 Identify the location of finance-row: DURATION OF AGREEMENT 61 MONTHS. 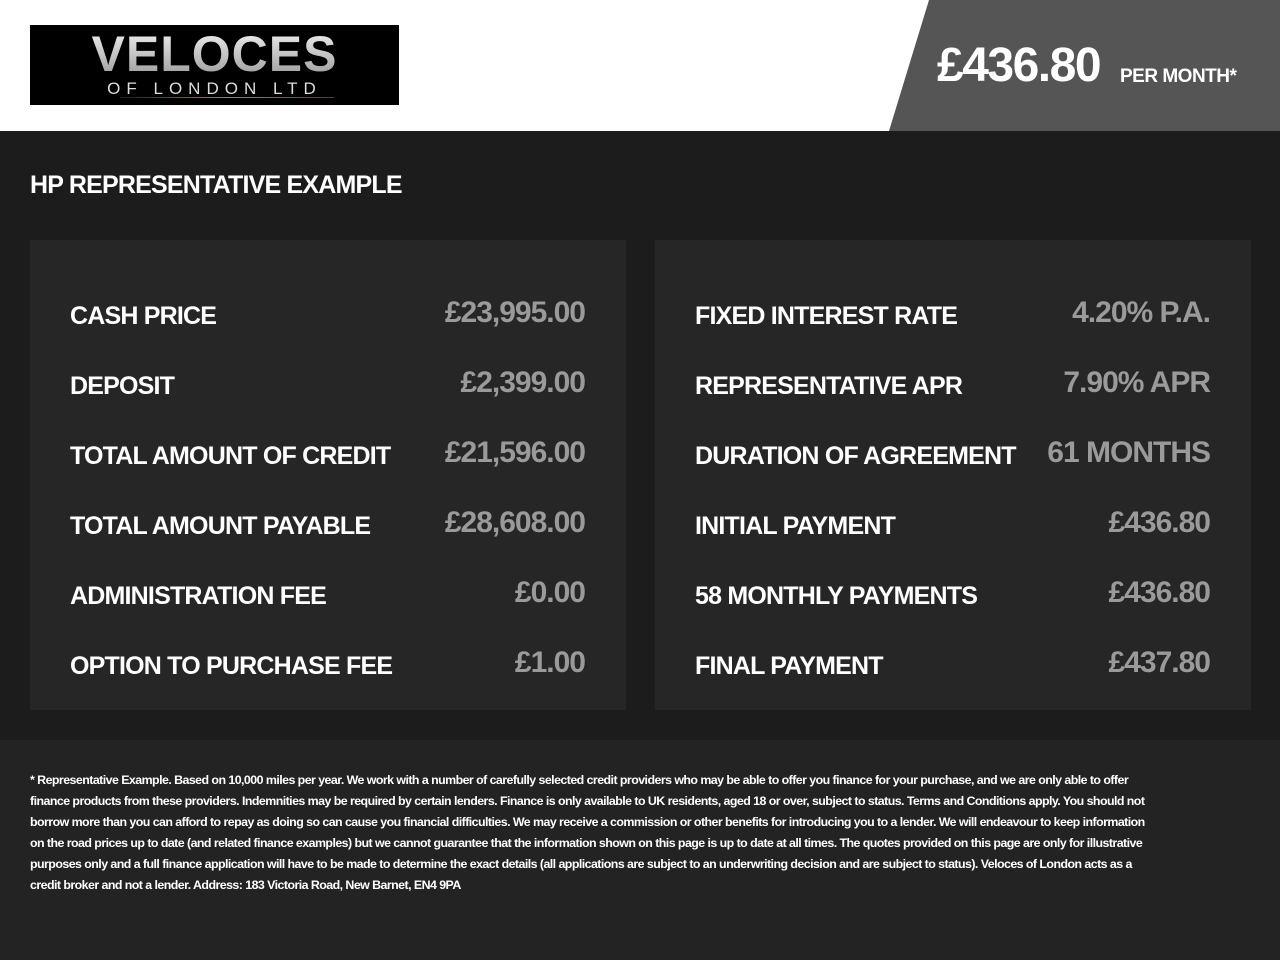
(953, 450).